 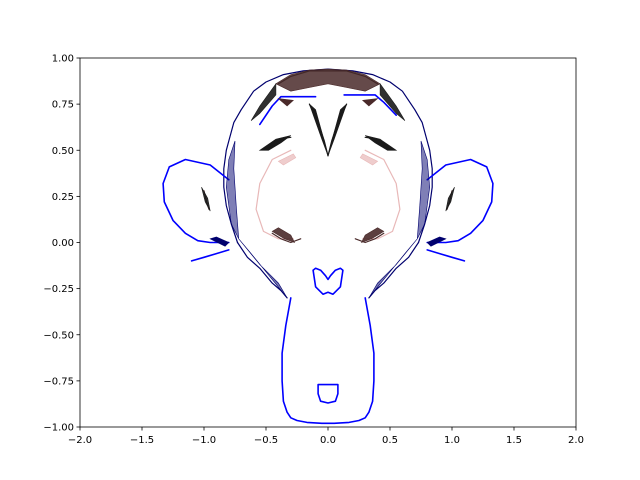 I want to click on brow-right-upper, so click(x=370, y=102).